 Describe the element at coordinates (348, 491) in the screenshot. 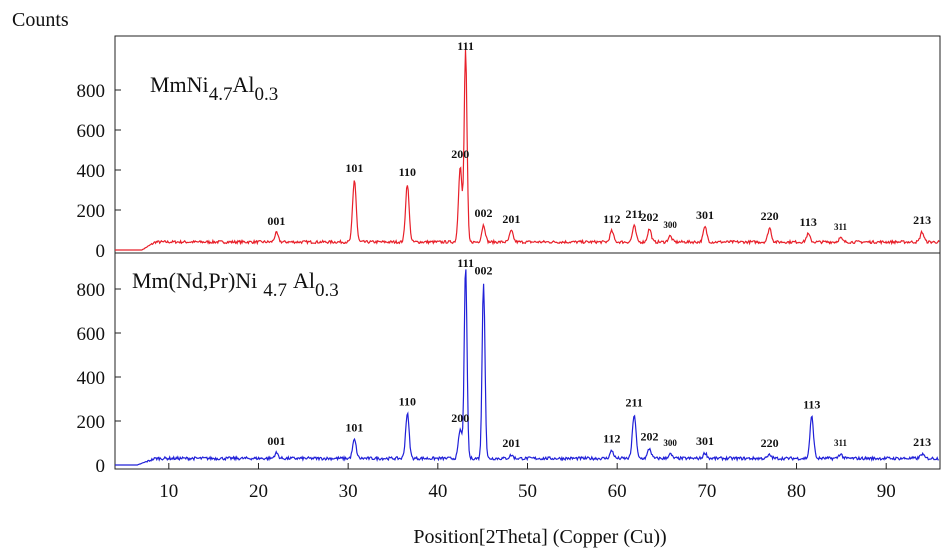

I see `x-tick-label: 30` at that location.